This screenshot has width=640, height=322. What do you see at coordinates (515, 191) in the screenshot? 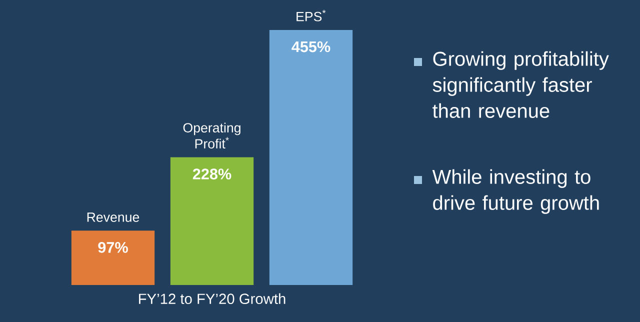
I see `text: While investing to drive future growth` at bounding box center [515, 191].